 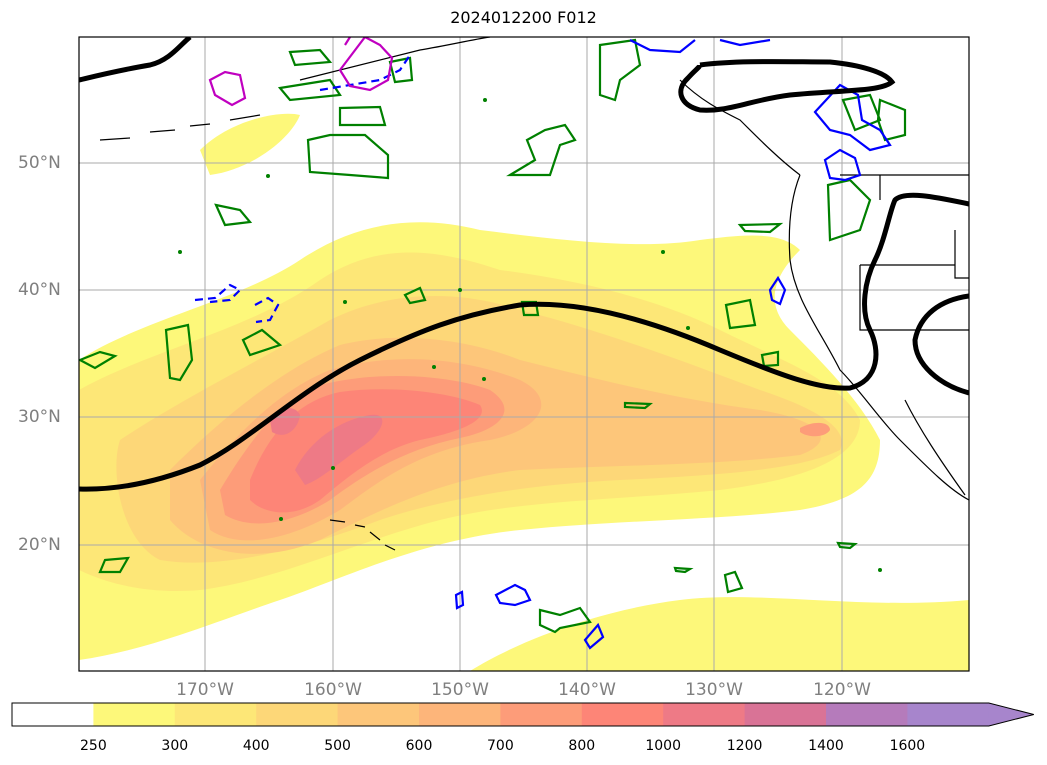 I want to click on colorbar-tick-label: 1600, so click(x=907, y=746).